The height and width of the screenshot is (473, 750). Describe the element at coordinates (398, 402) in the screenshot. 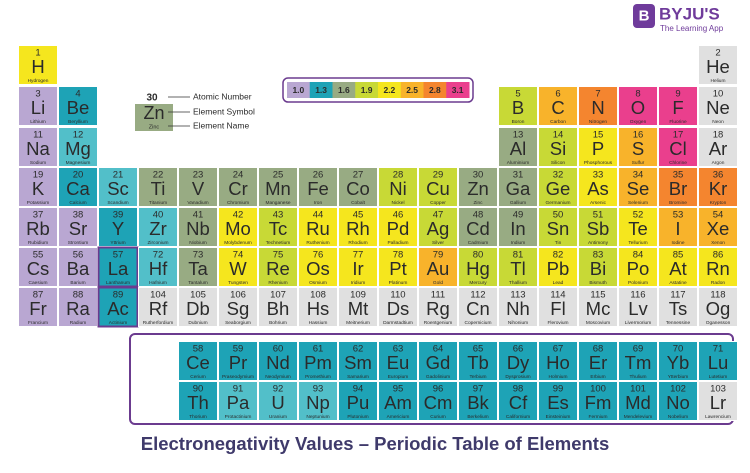

I see `element-symbol: Am` at that location.